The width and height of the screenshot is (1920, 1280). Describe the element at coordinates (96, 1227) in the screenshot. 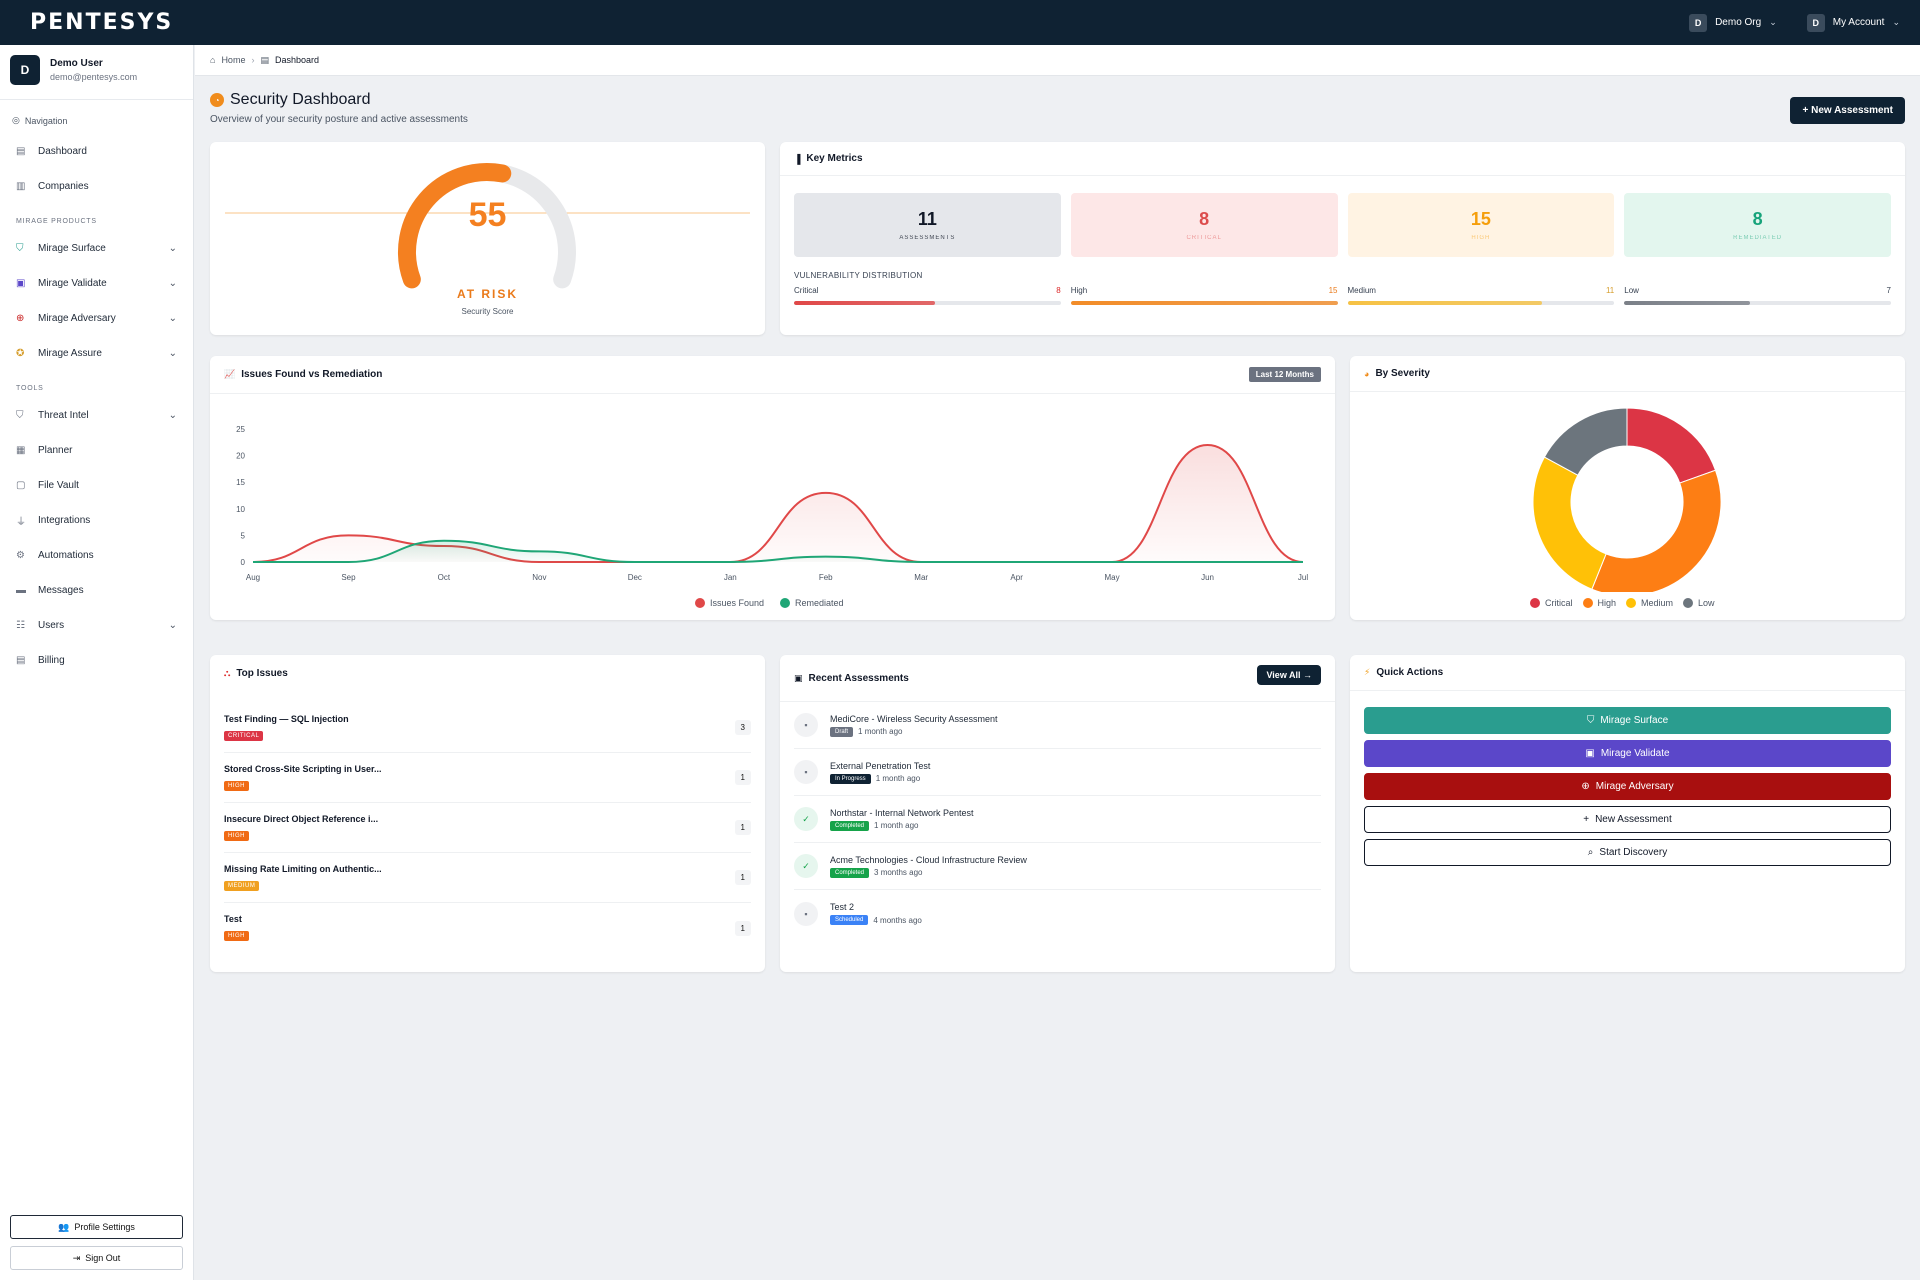

I see `profile-settings-button: 👥 Profile Settings` at that location.